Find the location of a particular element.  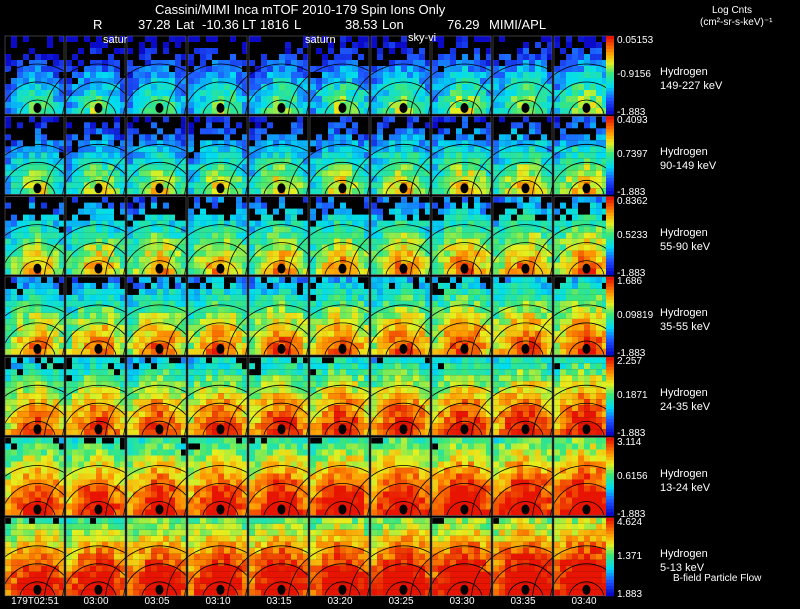

footer-note: B-field Particle Flow is located at coordinates (717, 578).